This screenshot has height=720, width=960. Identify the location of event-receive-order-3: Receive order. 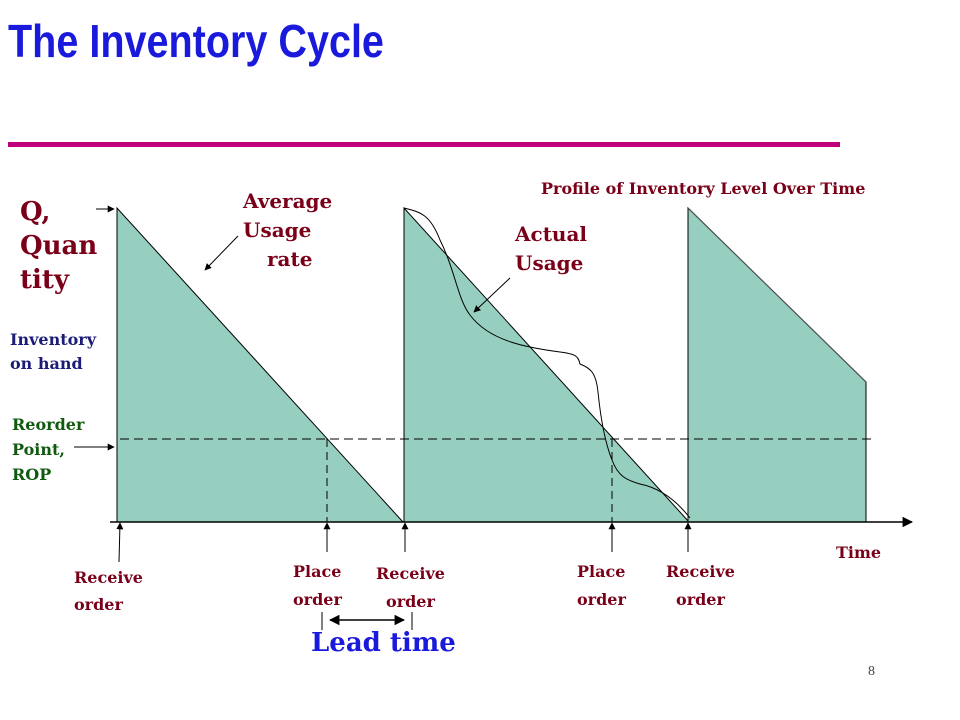
(700, 585).